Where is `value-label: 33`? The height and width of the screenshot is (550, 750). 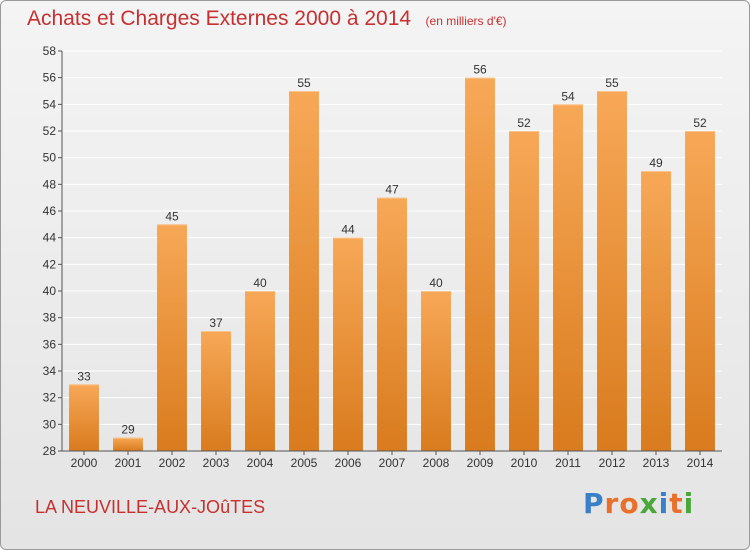 value-label: 33 is located at coordinates (84, 376).